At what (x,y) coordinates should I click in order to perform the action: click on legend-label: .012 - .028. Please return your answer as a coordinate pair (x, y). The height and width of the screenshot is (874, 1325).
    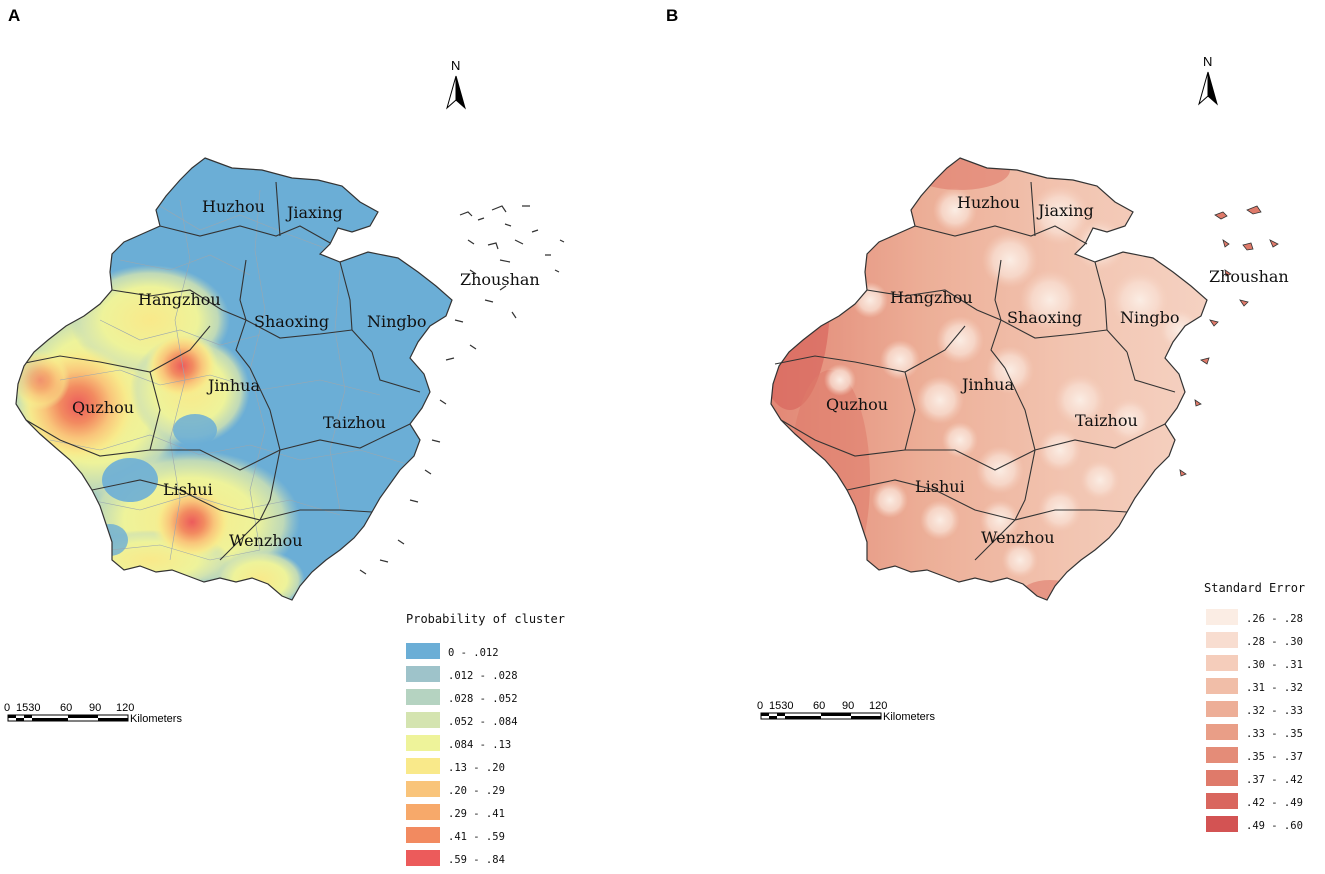
    Looking at the image, I should click on (483, 676).